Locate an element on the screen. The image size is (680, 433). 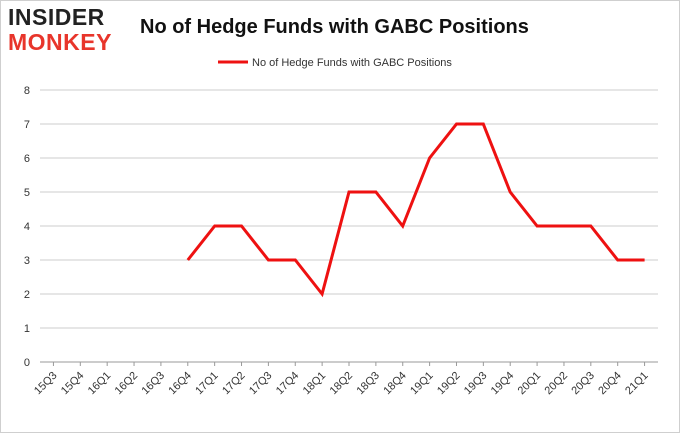
x-tick-label: 17Q1 is located at coordinates (207, 384).